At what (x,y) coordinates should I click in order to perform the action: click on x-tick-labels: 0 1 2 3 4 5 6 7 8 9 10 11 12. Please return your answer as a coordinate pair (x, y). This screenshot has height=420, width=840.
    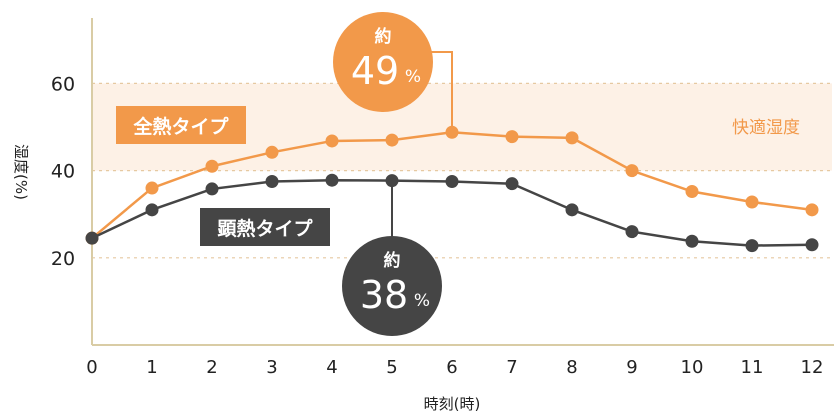
    Looking at the image, I should click on (454, 367).